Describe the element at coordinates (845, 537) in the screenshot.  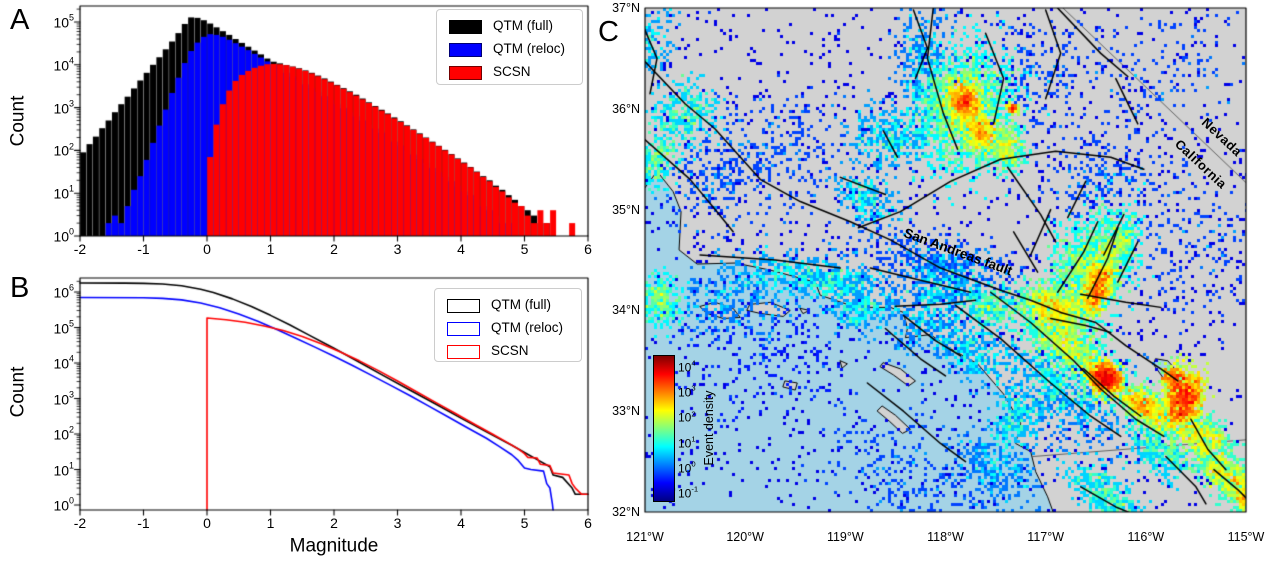
I see `map-lon-tick: 119°W` at that location.